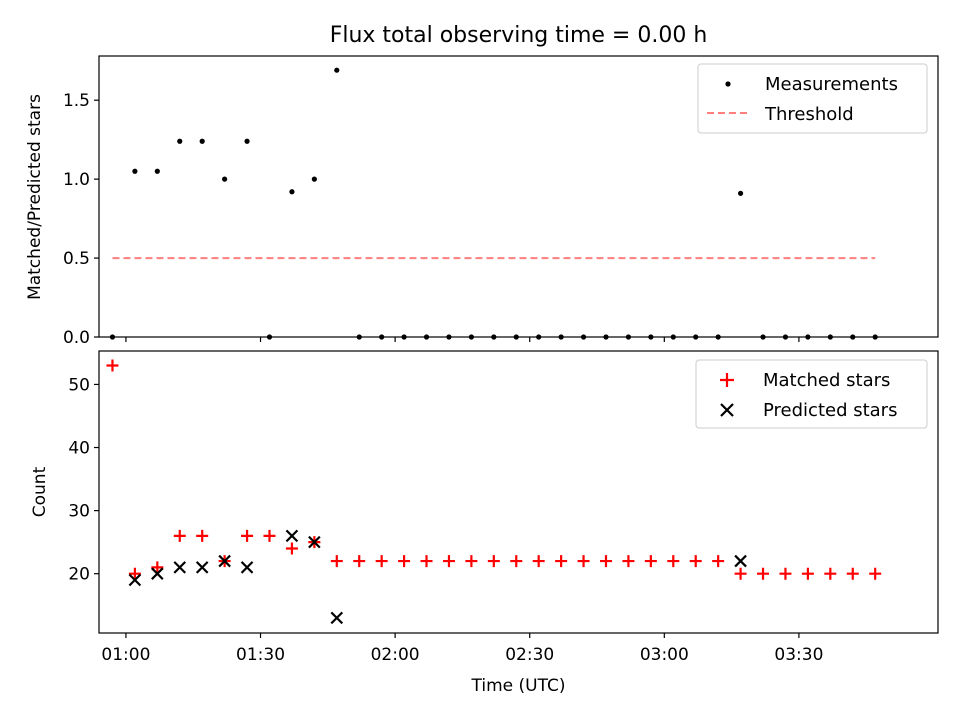 The height and width of the screenshot is (720, 960). Describe the element at coordinates (529, 655) in the screenshot. I see `x-tick-label: 02:30` at that location.